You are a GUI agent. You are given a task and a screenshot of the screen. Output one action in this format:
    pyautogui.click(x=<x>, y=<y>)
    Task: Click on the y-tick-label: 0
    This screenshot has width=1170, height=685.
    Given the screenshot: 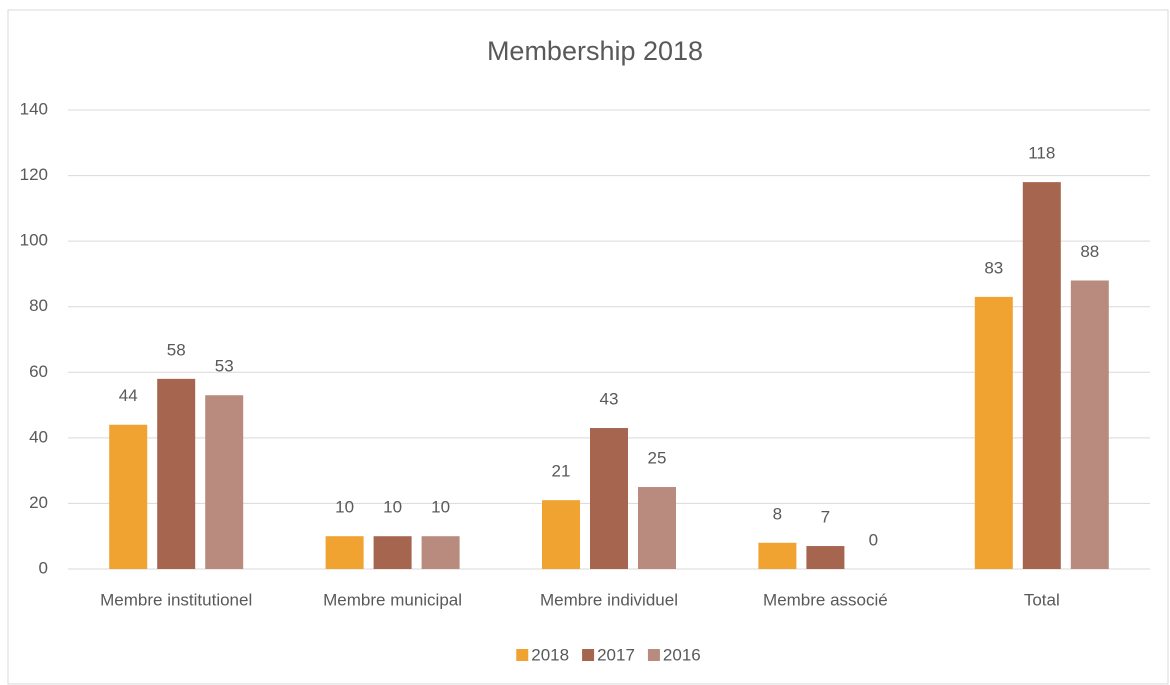 What is the action you would take?
    pyautogui.click(x=43, y=567)
    